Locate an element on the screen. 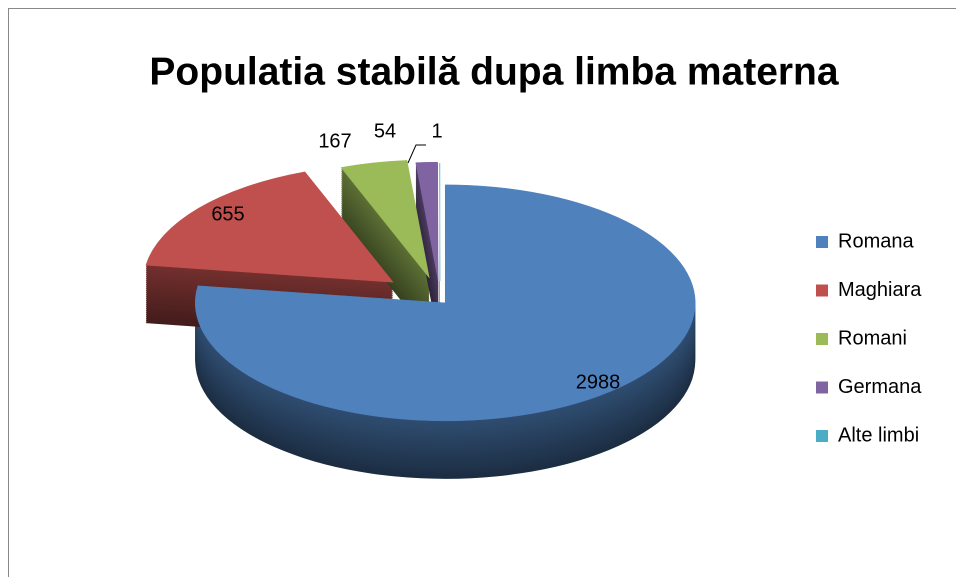 The width and height of the screenshot is (956, 577). data-label: 167 is located at coordinates (334, 141).